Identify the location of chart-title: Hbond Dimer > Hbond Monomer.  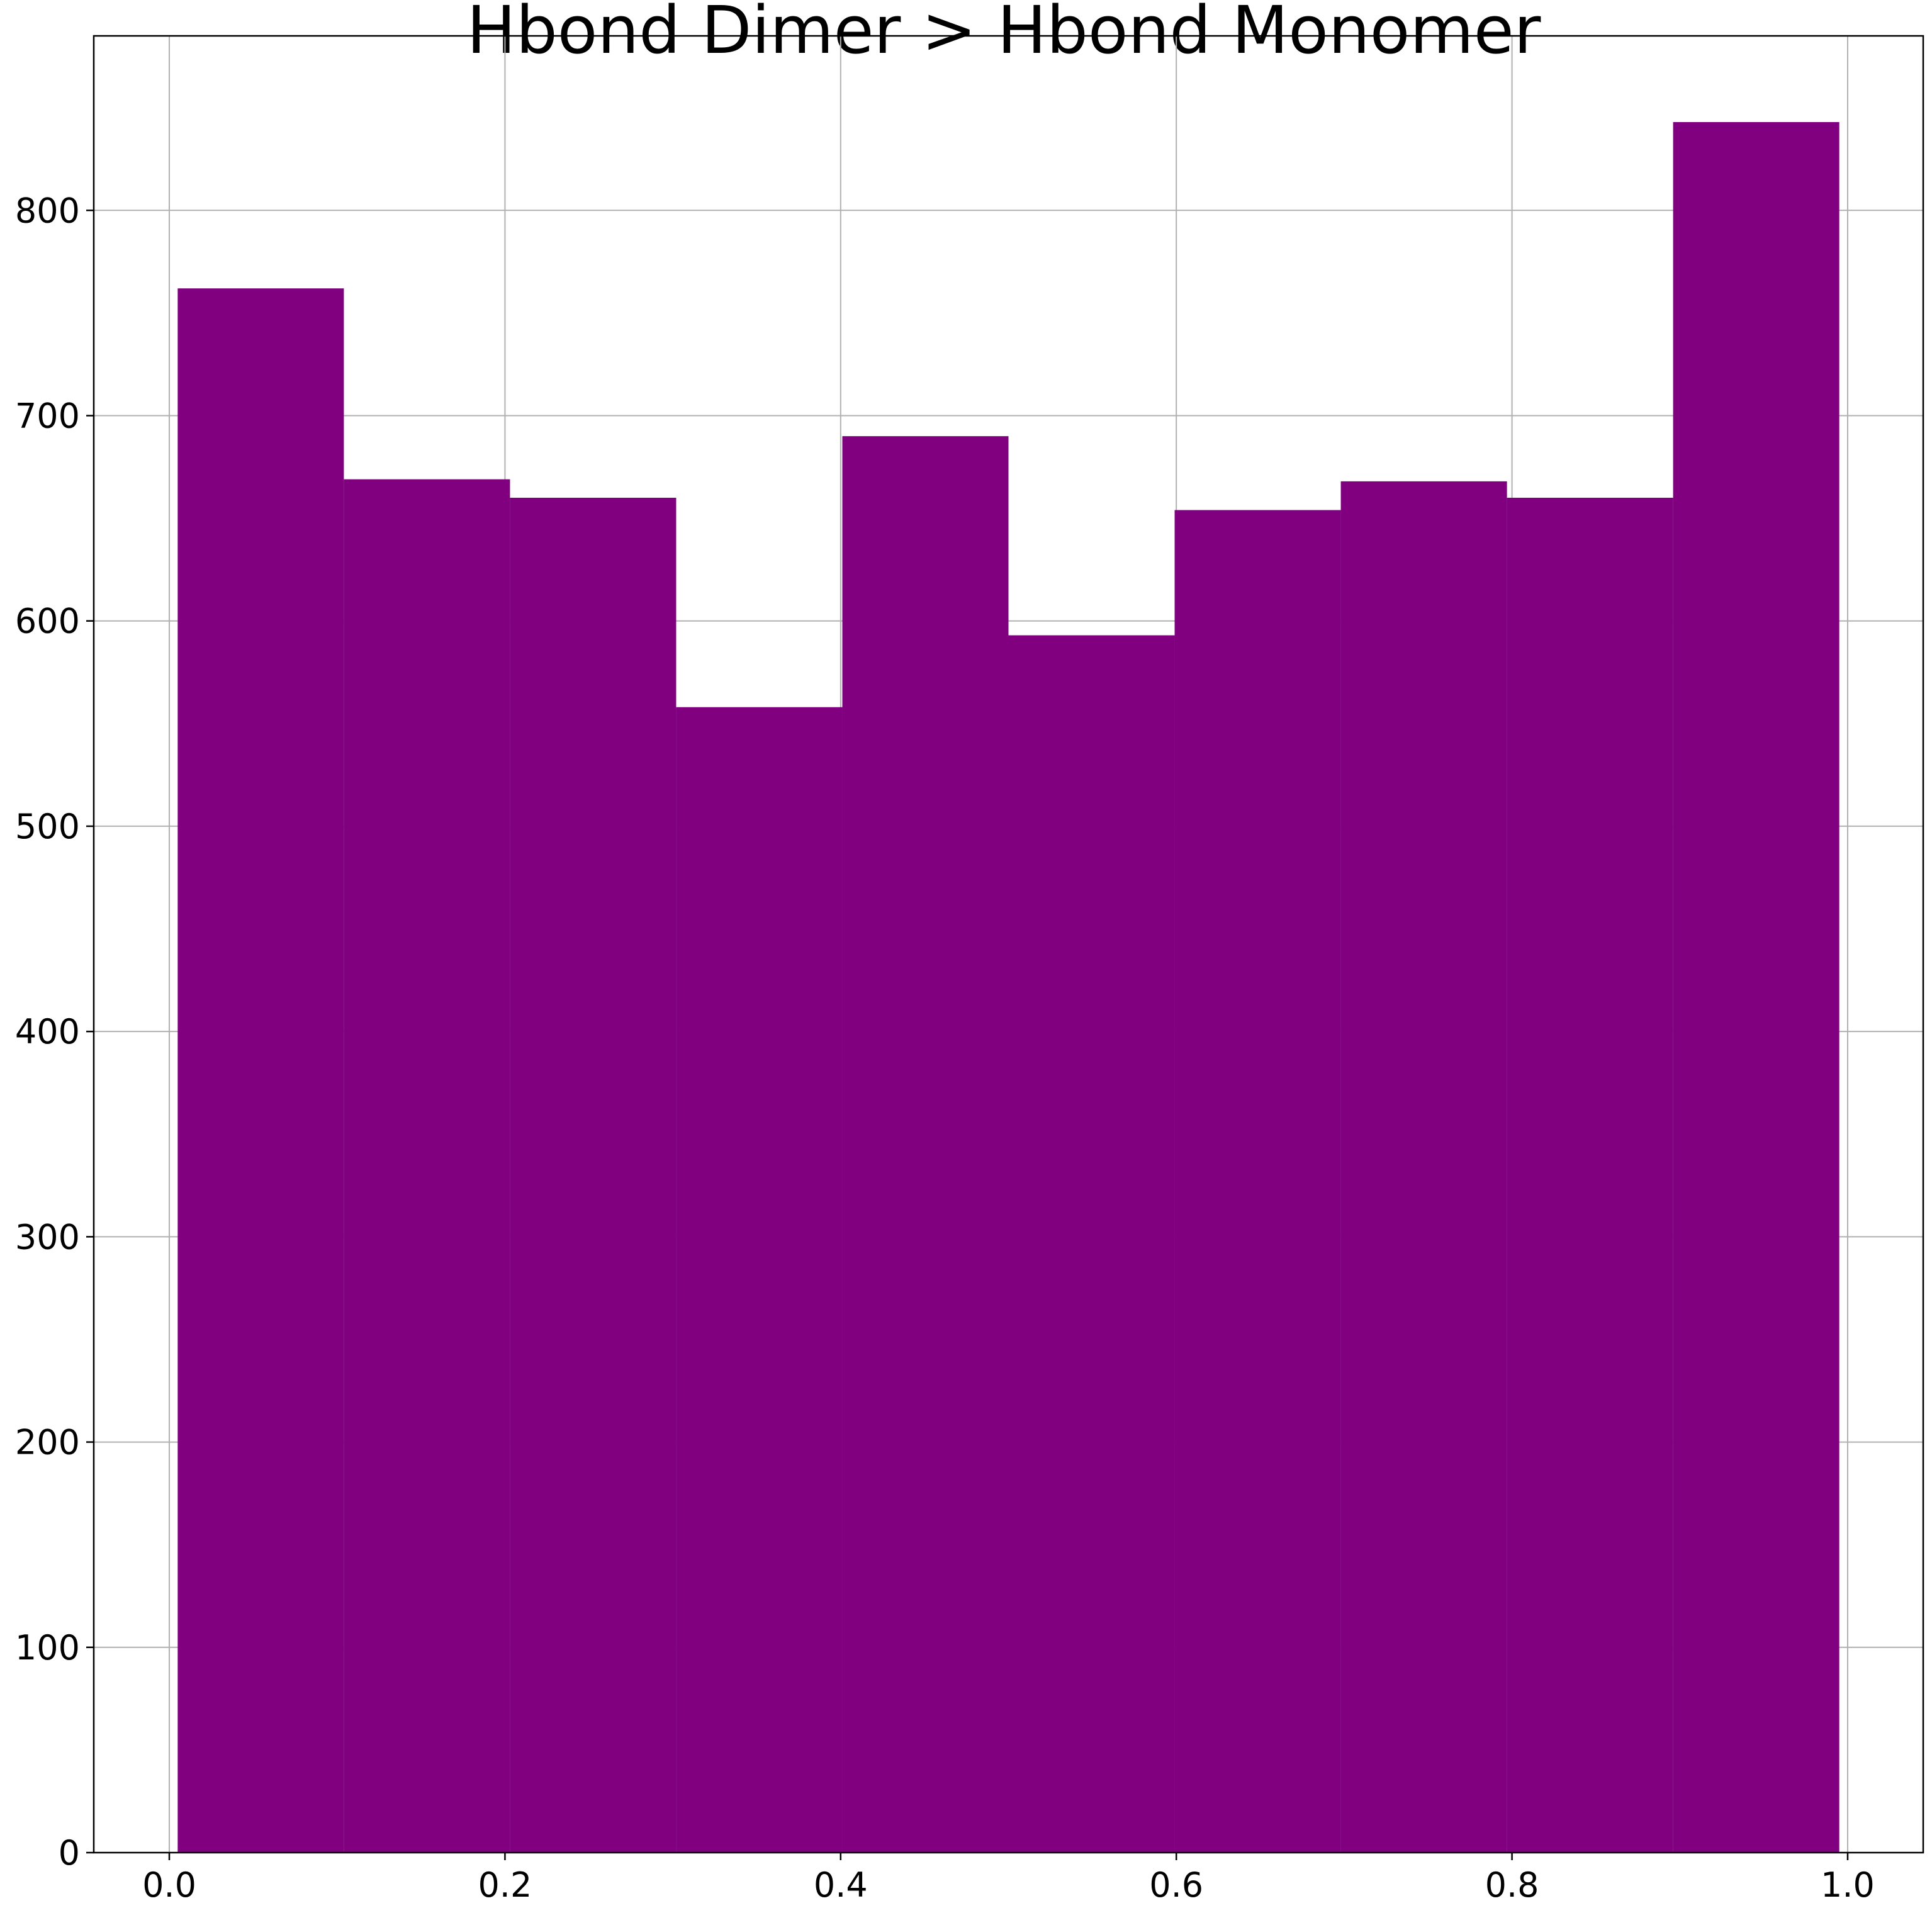
(1004, 34).